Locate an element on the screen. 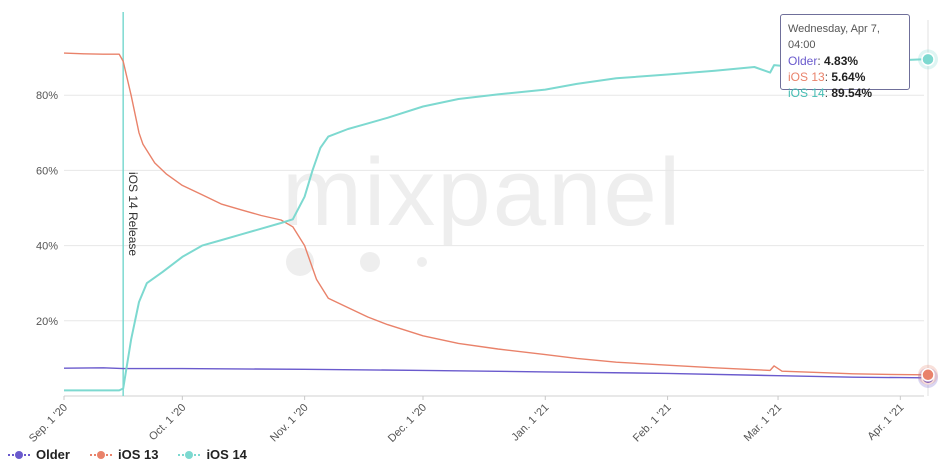 The width and height of the screenshot is (938, 473). tooltip-row-older: Older: 4.83% is located at coordinates (823, 61).